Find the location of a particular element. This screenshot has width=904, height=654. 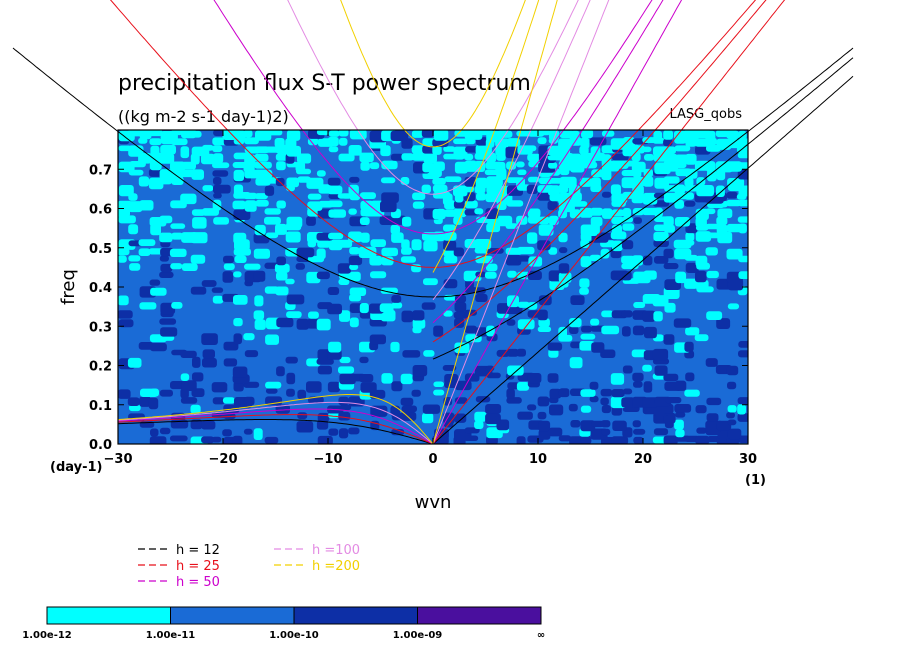

colorbar: 1.00e-12 1.00e-11 1.00e-10 1.00e-09 ∞ is located at coordinates (283, 623).